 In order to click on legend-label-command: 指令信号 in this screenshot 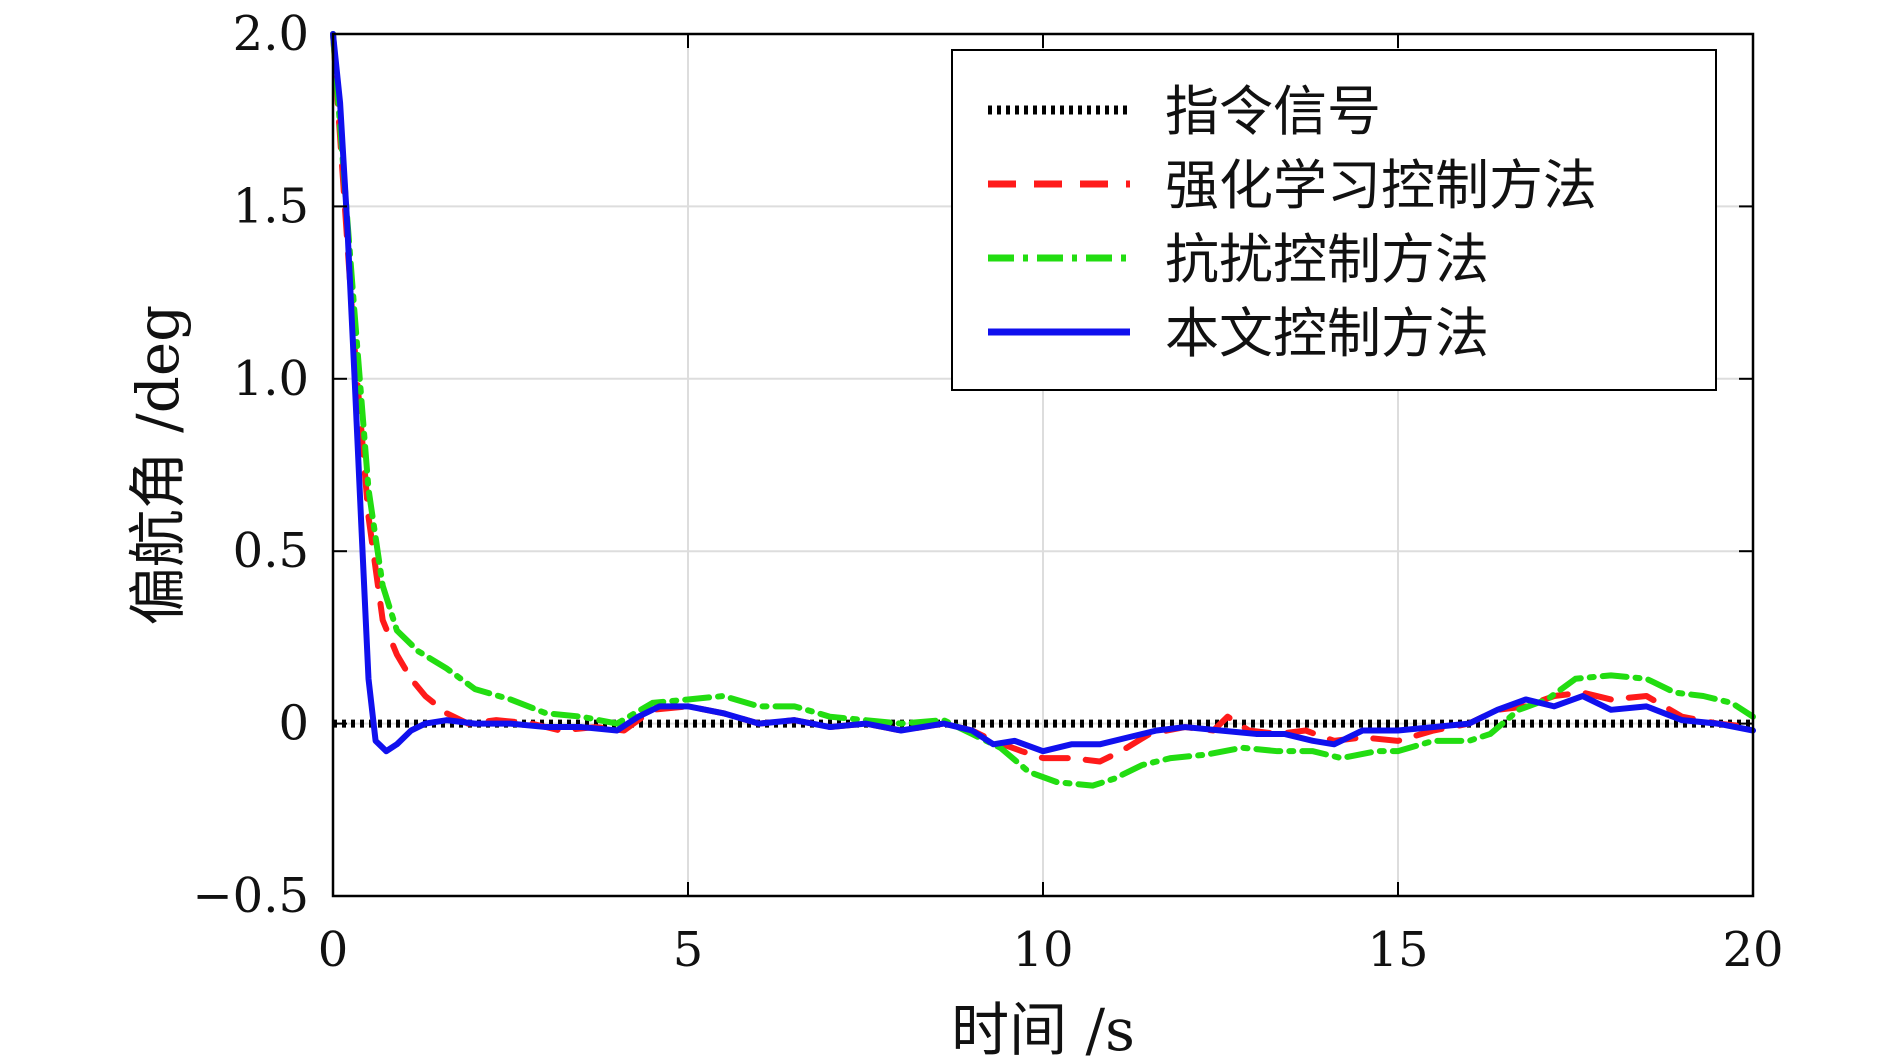, I will do `click(1273, 111)`.